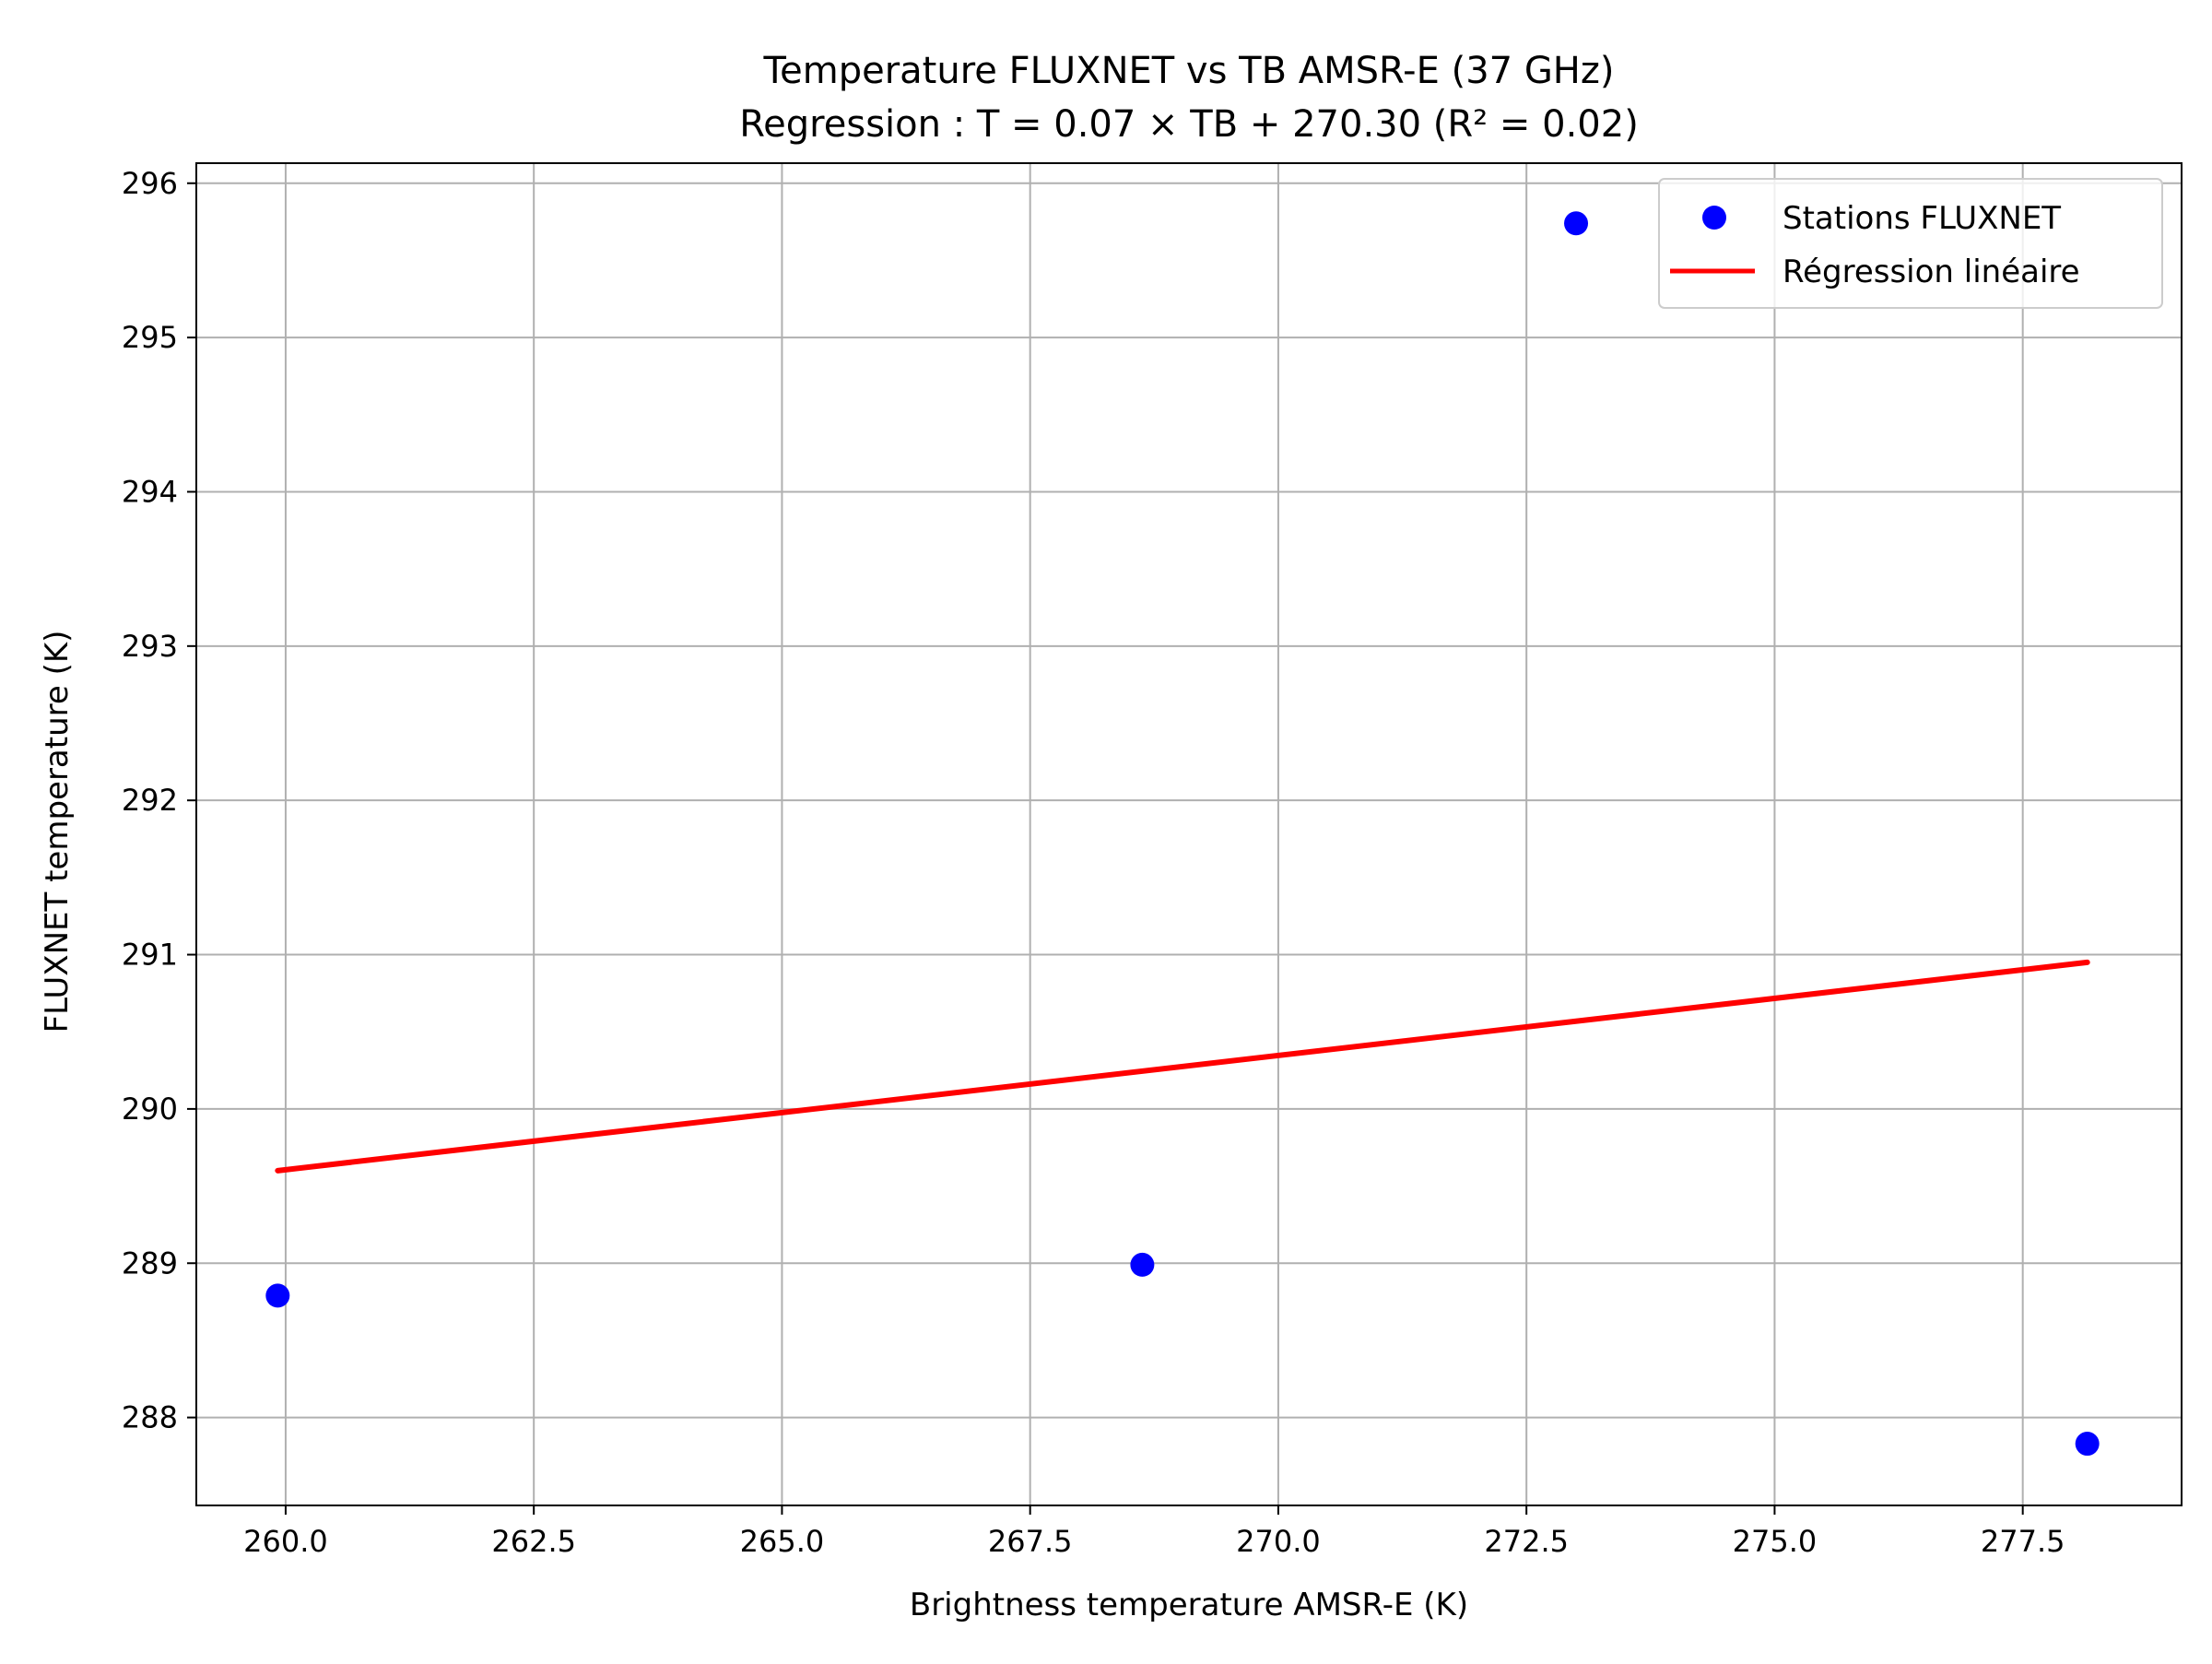  Describe the element at coordinates (1714, 218) in the screenshot. I see `legend-marker-stations` at that location.